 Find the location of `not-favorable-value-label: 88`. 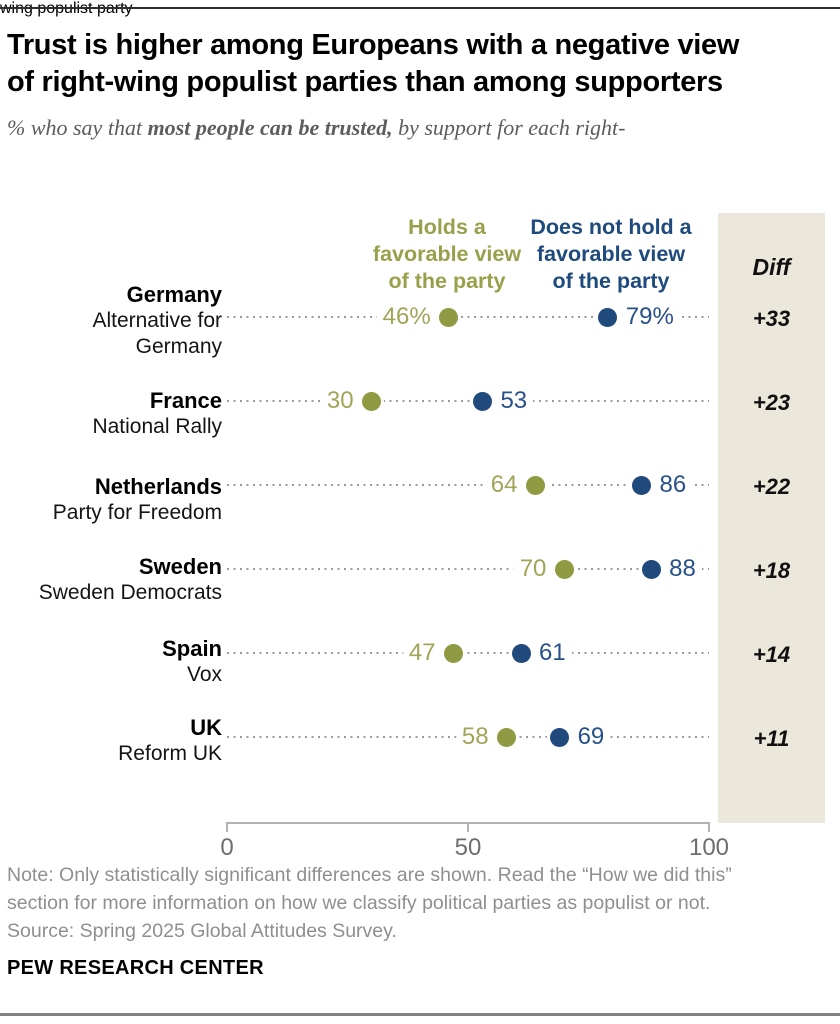

not-favorable-value-label: 88 is located at coordinates (682, 569).